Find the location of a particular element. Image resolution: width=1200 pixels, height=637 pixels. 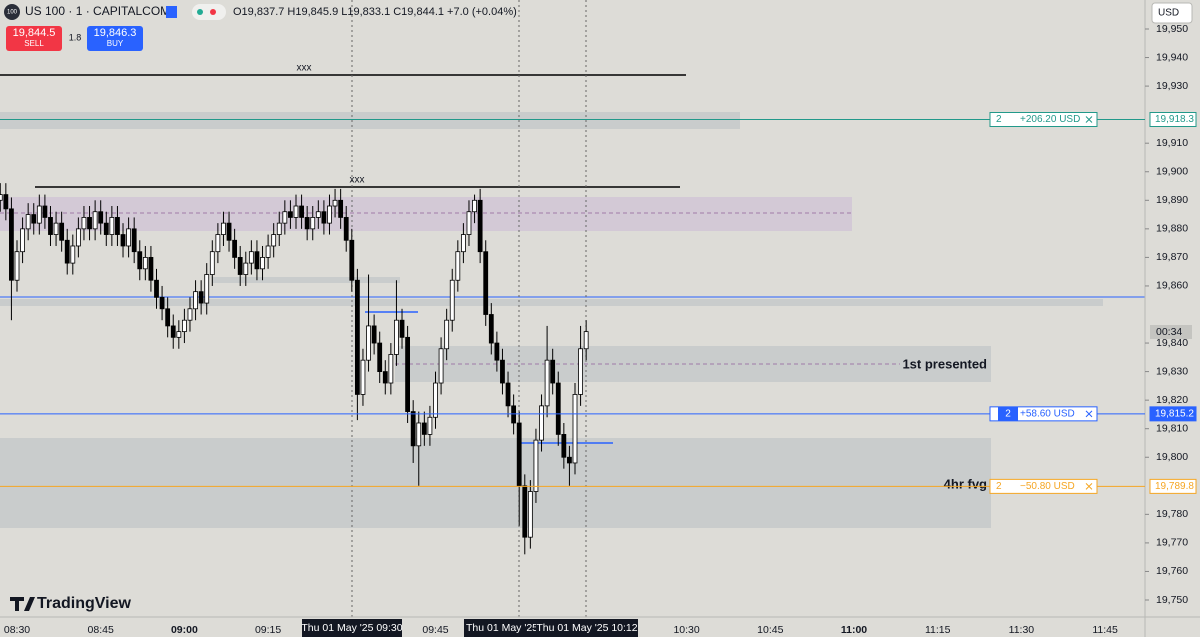

annotation: 1st presented is located at coordinates (944, 363).